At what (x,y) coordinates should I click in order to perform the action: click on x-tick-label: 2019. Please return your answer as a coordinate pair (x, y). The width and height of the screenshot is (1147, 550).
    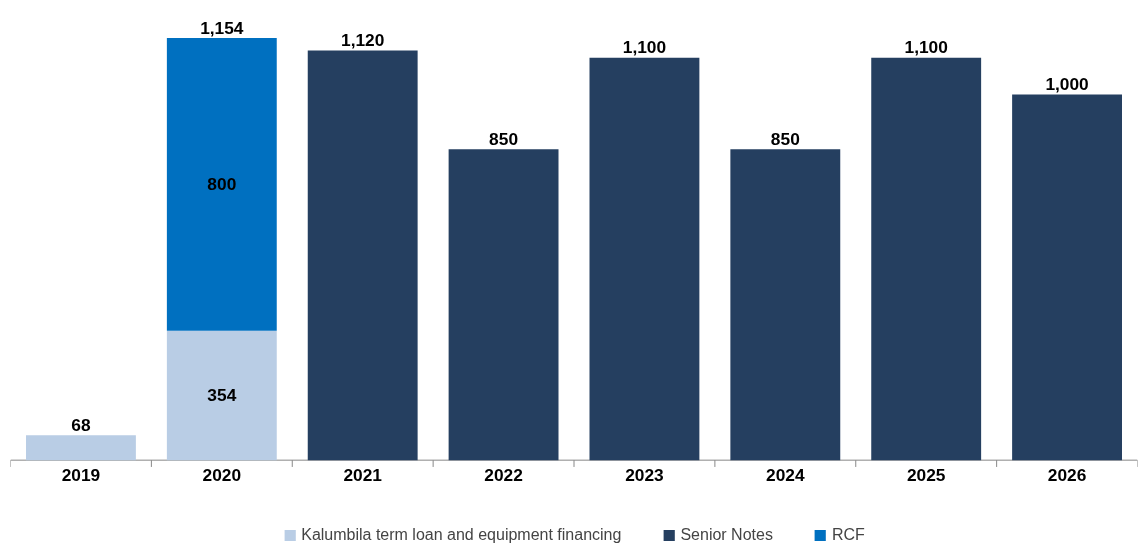
    Looking at the image, I should click on (81, 475).